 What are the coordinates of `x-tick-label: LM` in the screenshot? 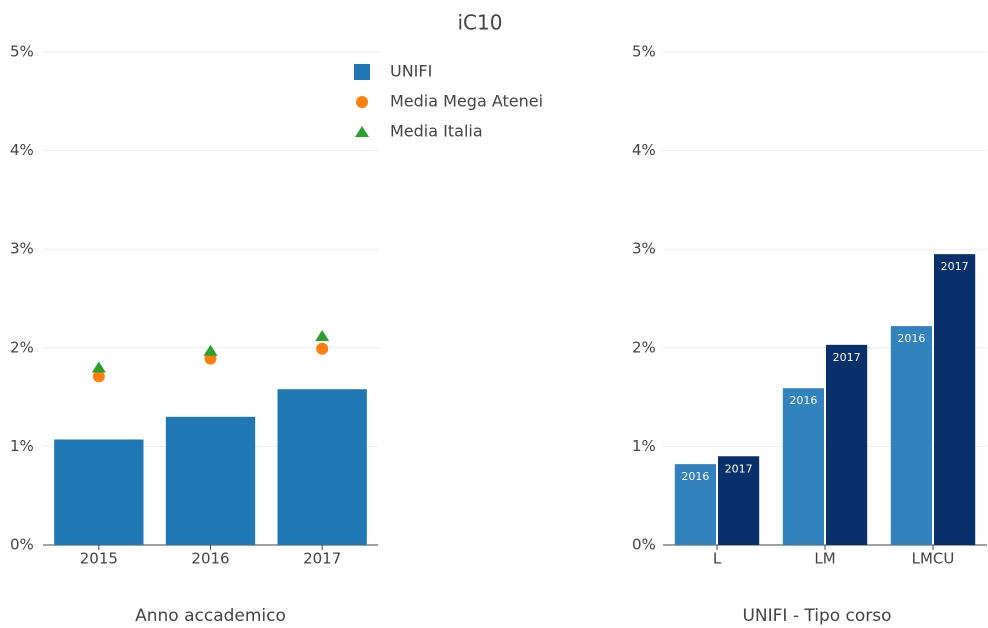 It's located at (824, 559).